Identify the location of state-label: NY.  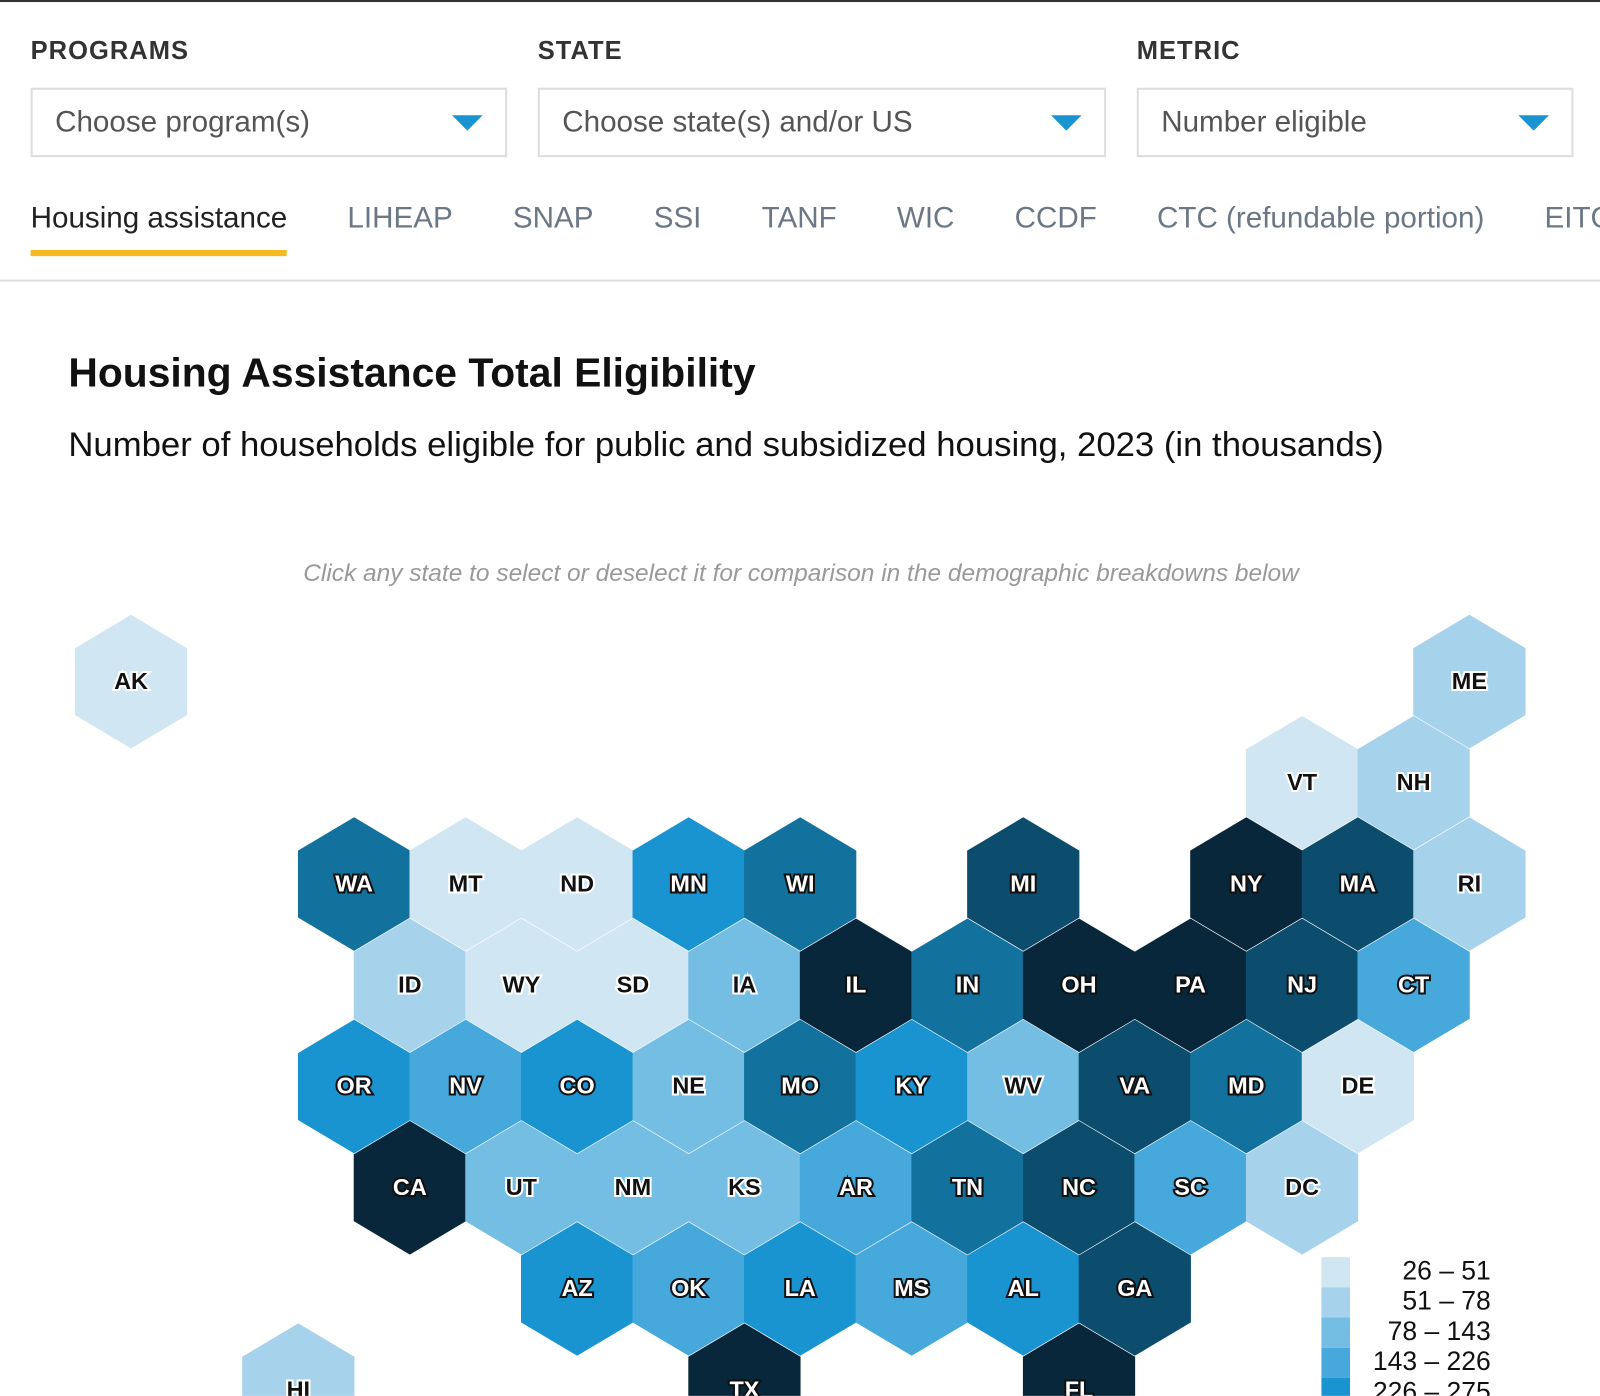
(1246, 883).